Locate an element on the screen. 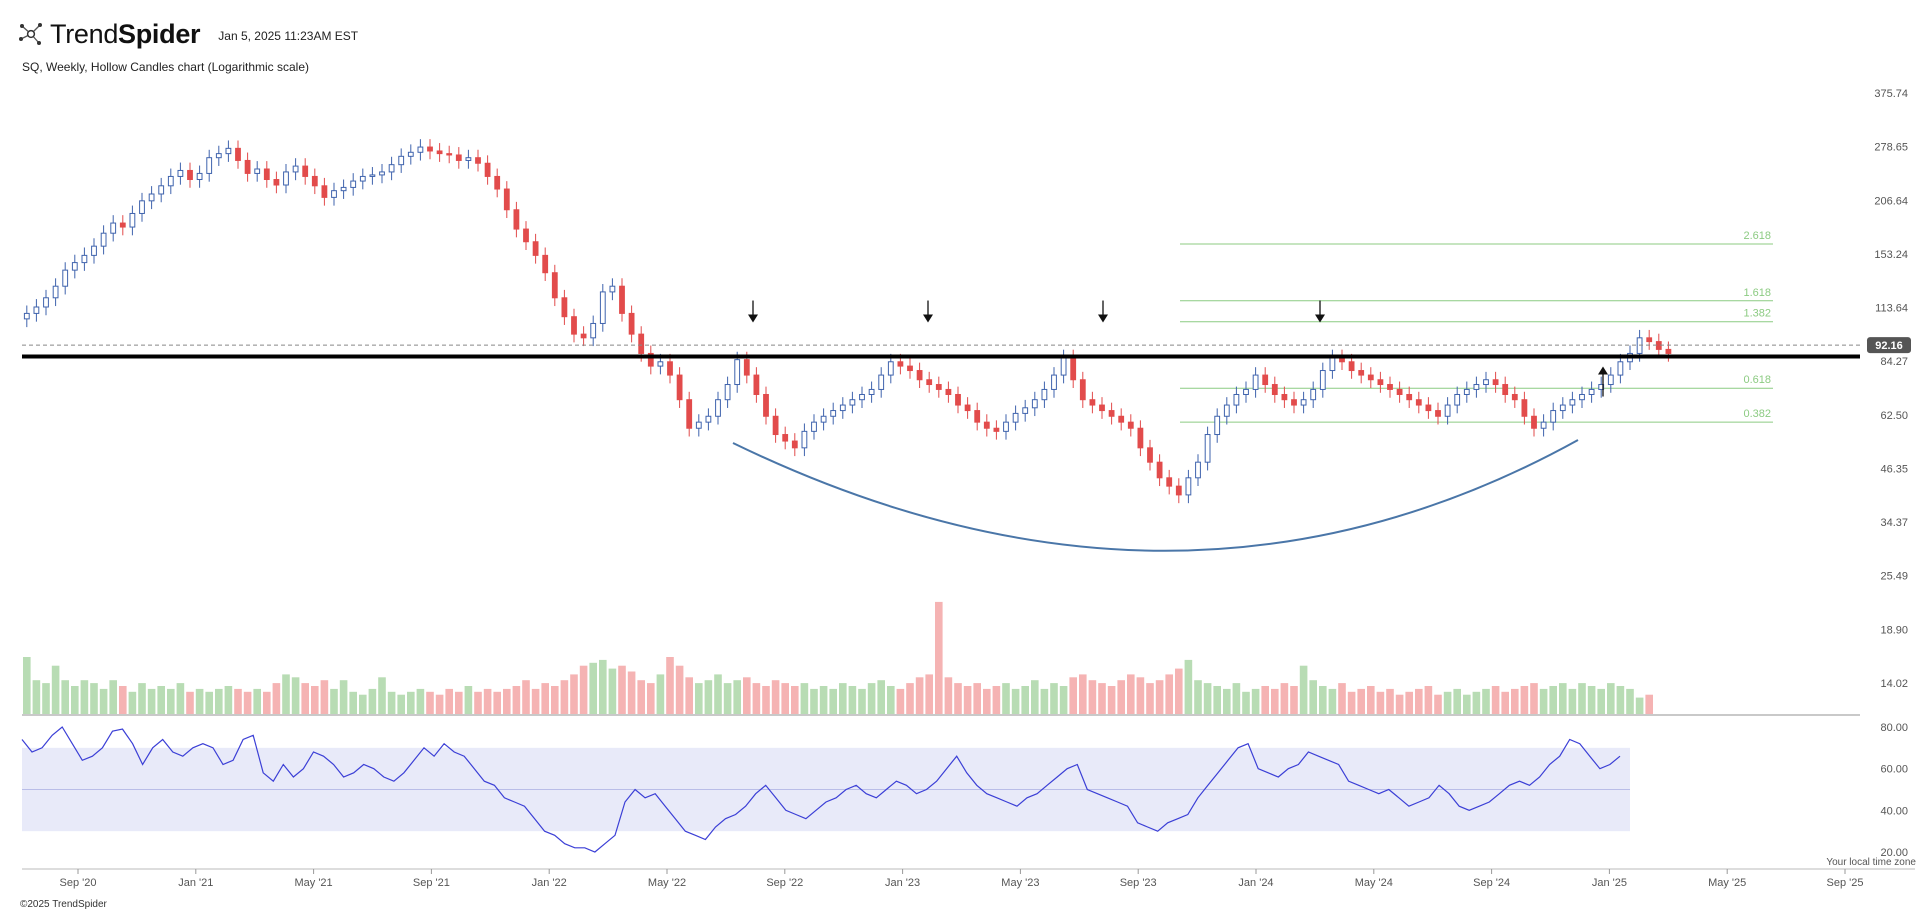 The image size is (1930, 915). x-tick-label: Sep '23 is located at coordinates (1138, 883).